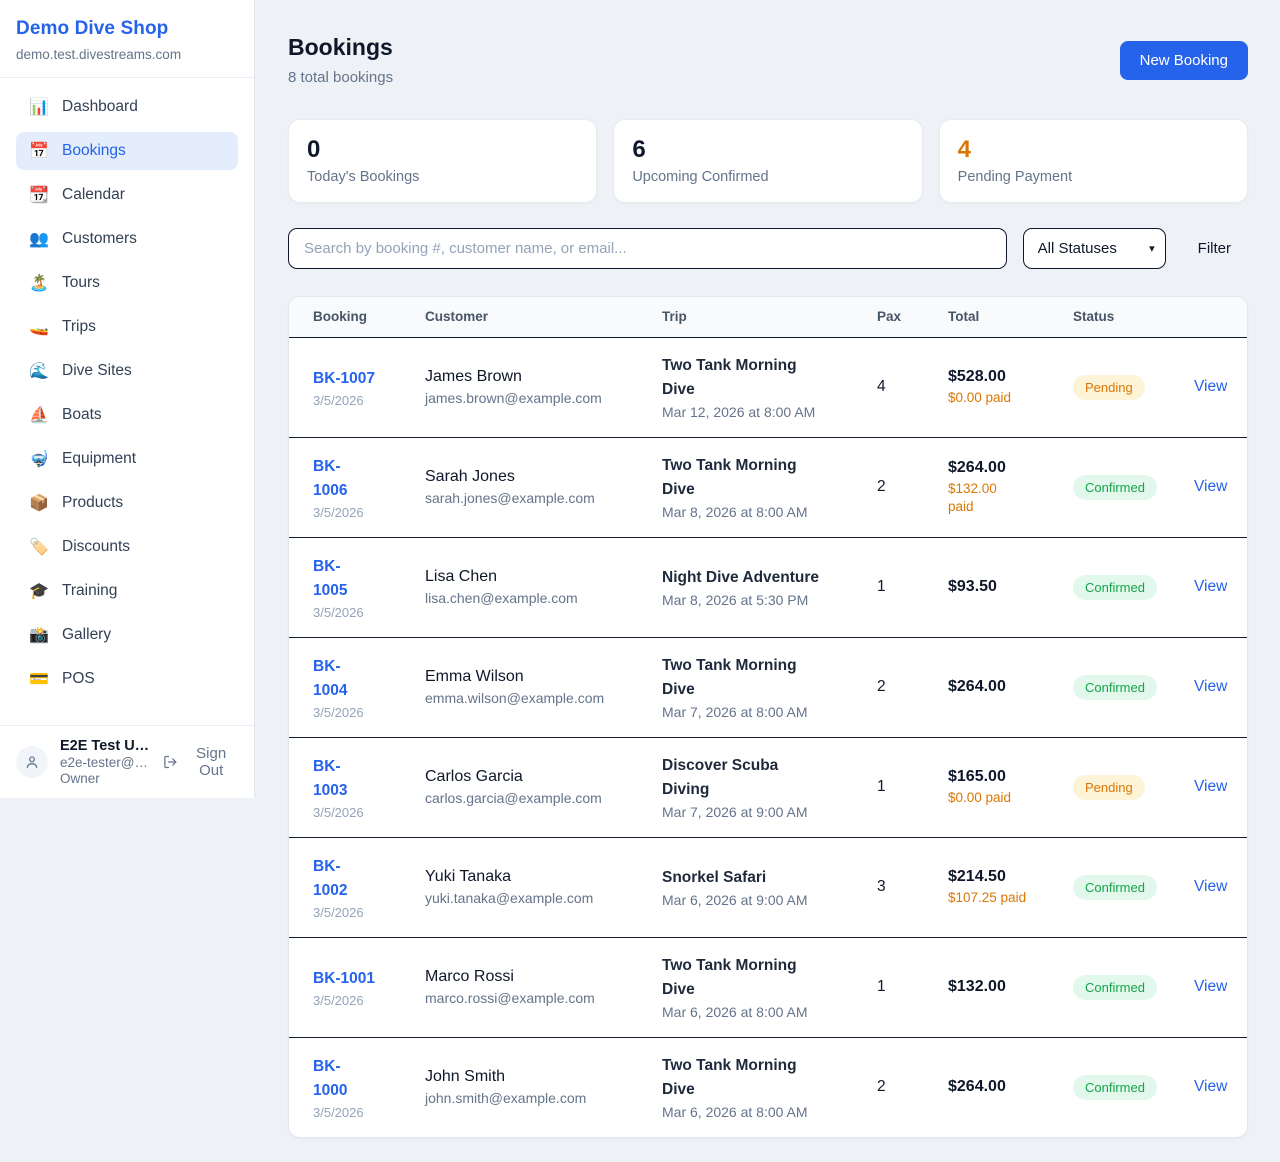  Describe the element at coordinates (344, 978) in the screenshot. I see `booking-id-link: BK-1001` at that location.